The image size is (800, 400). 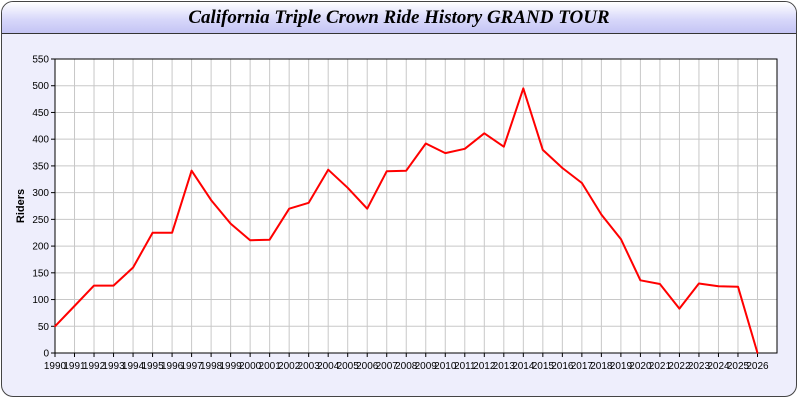 What do you see at coordinates (562, 366) in the screenshot?
I see `x-tick-label: 2016` at bounding box center [562, 366].